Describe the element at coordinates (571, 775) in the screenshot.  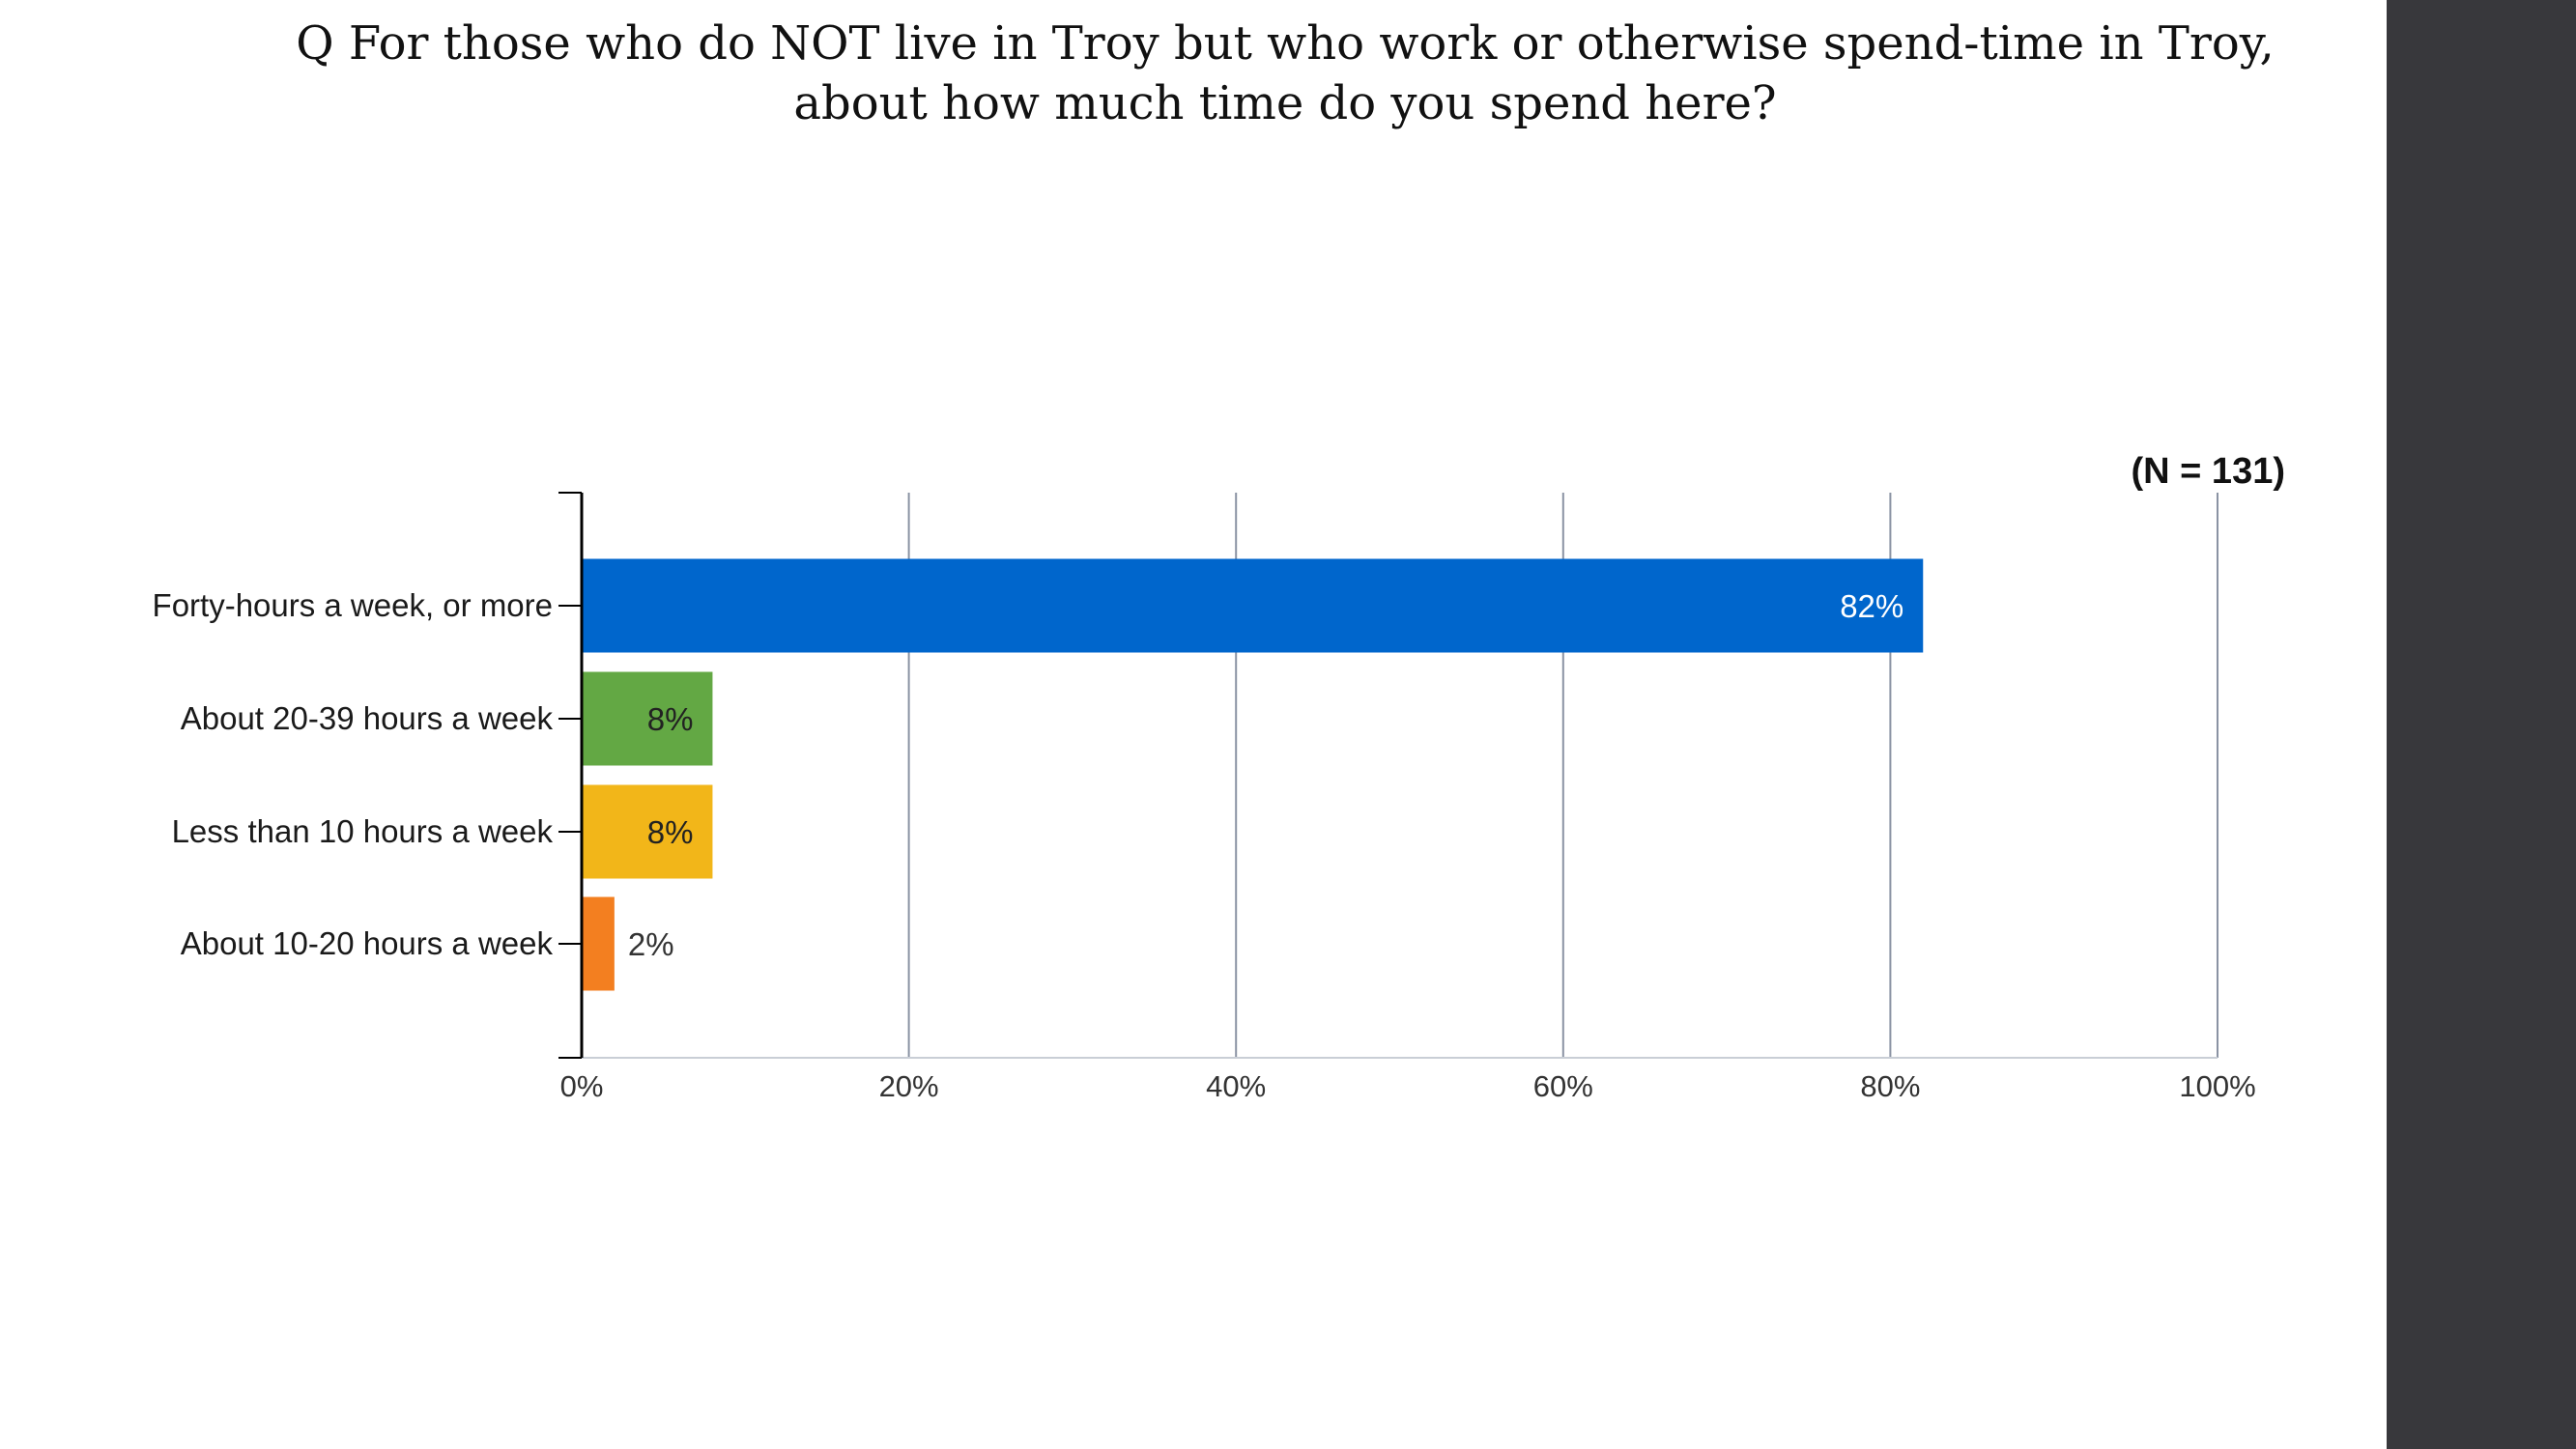
I see `axes` at that location.